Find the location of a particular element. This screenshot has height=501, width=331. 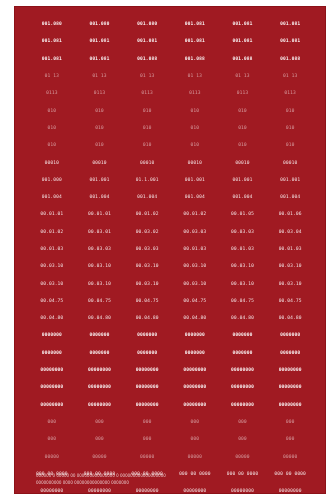

footer-line: 0000000000 0000 00000000000000 0000000 is located at coordinates (82, 482).